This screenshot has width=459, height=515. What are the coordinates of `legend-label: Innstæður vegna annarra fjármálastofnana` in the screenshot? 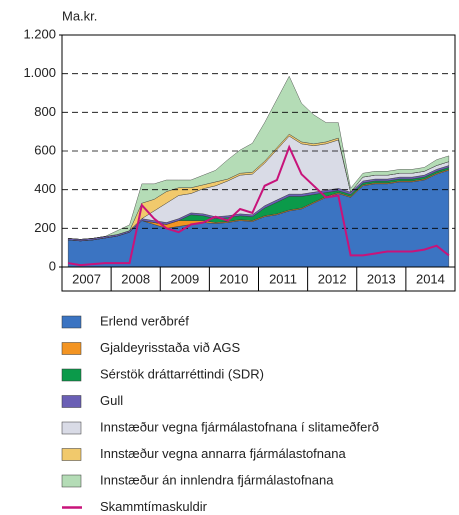 It's located at (223, 453).